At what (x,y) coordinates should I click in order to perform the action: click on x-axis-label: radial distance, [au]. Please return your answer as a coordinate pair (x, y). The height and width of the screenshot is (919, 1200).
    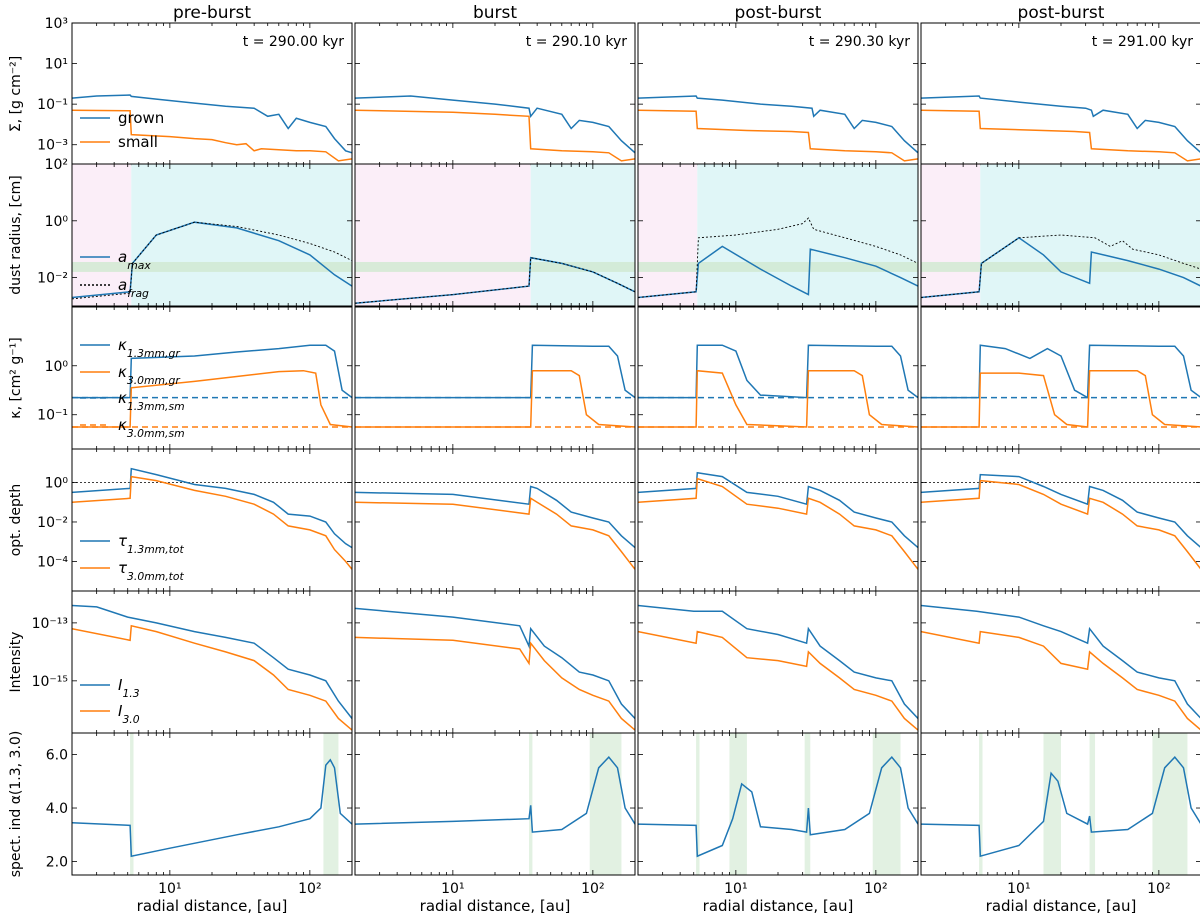
    Looking at the image, I should click on (1061, 906).